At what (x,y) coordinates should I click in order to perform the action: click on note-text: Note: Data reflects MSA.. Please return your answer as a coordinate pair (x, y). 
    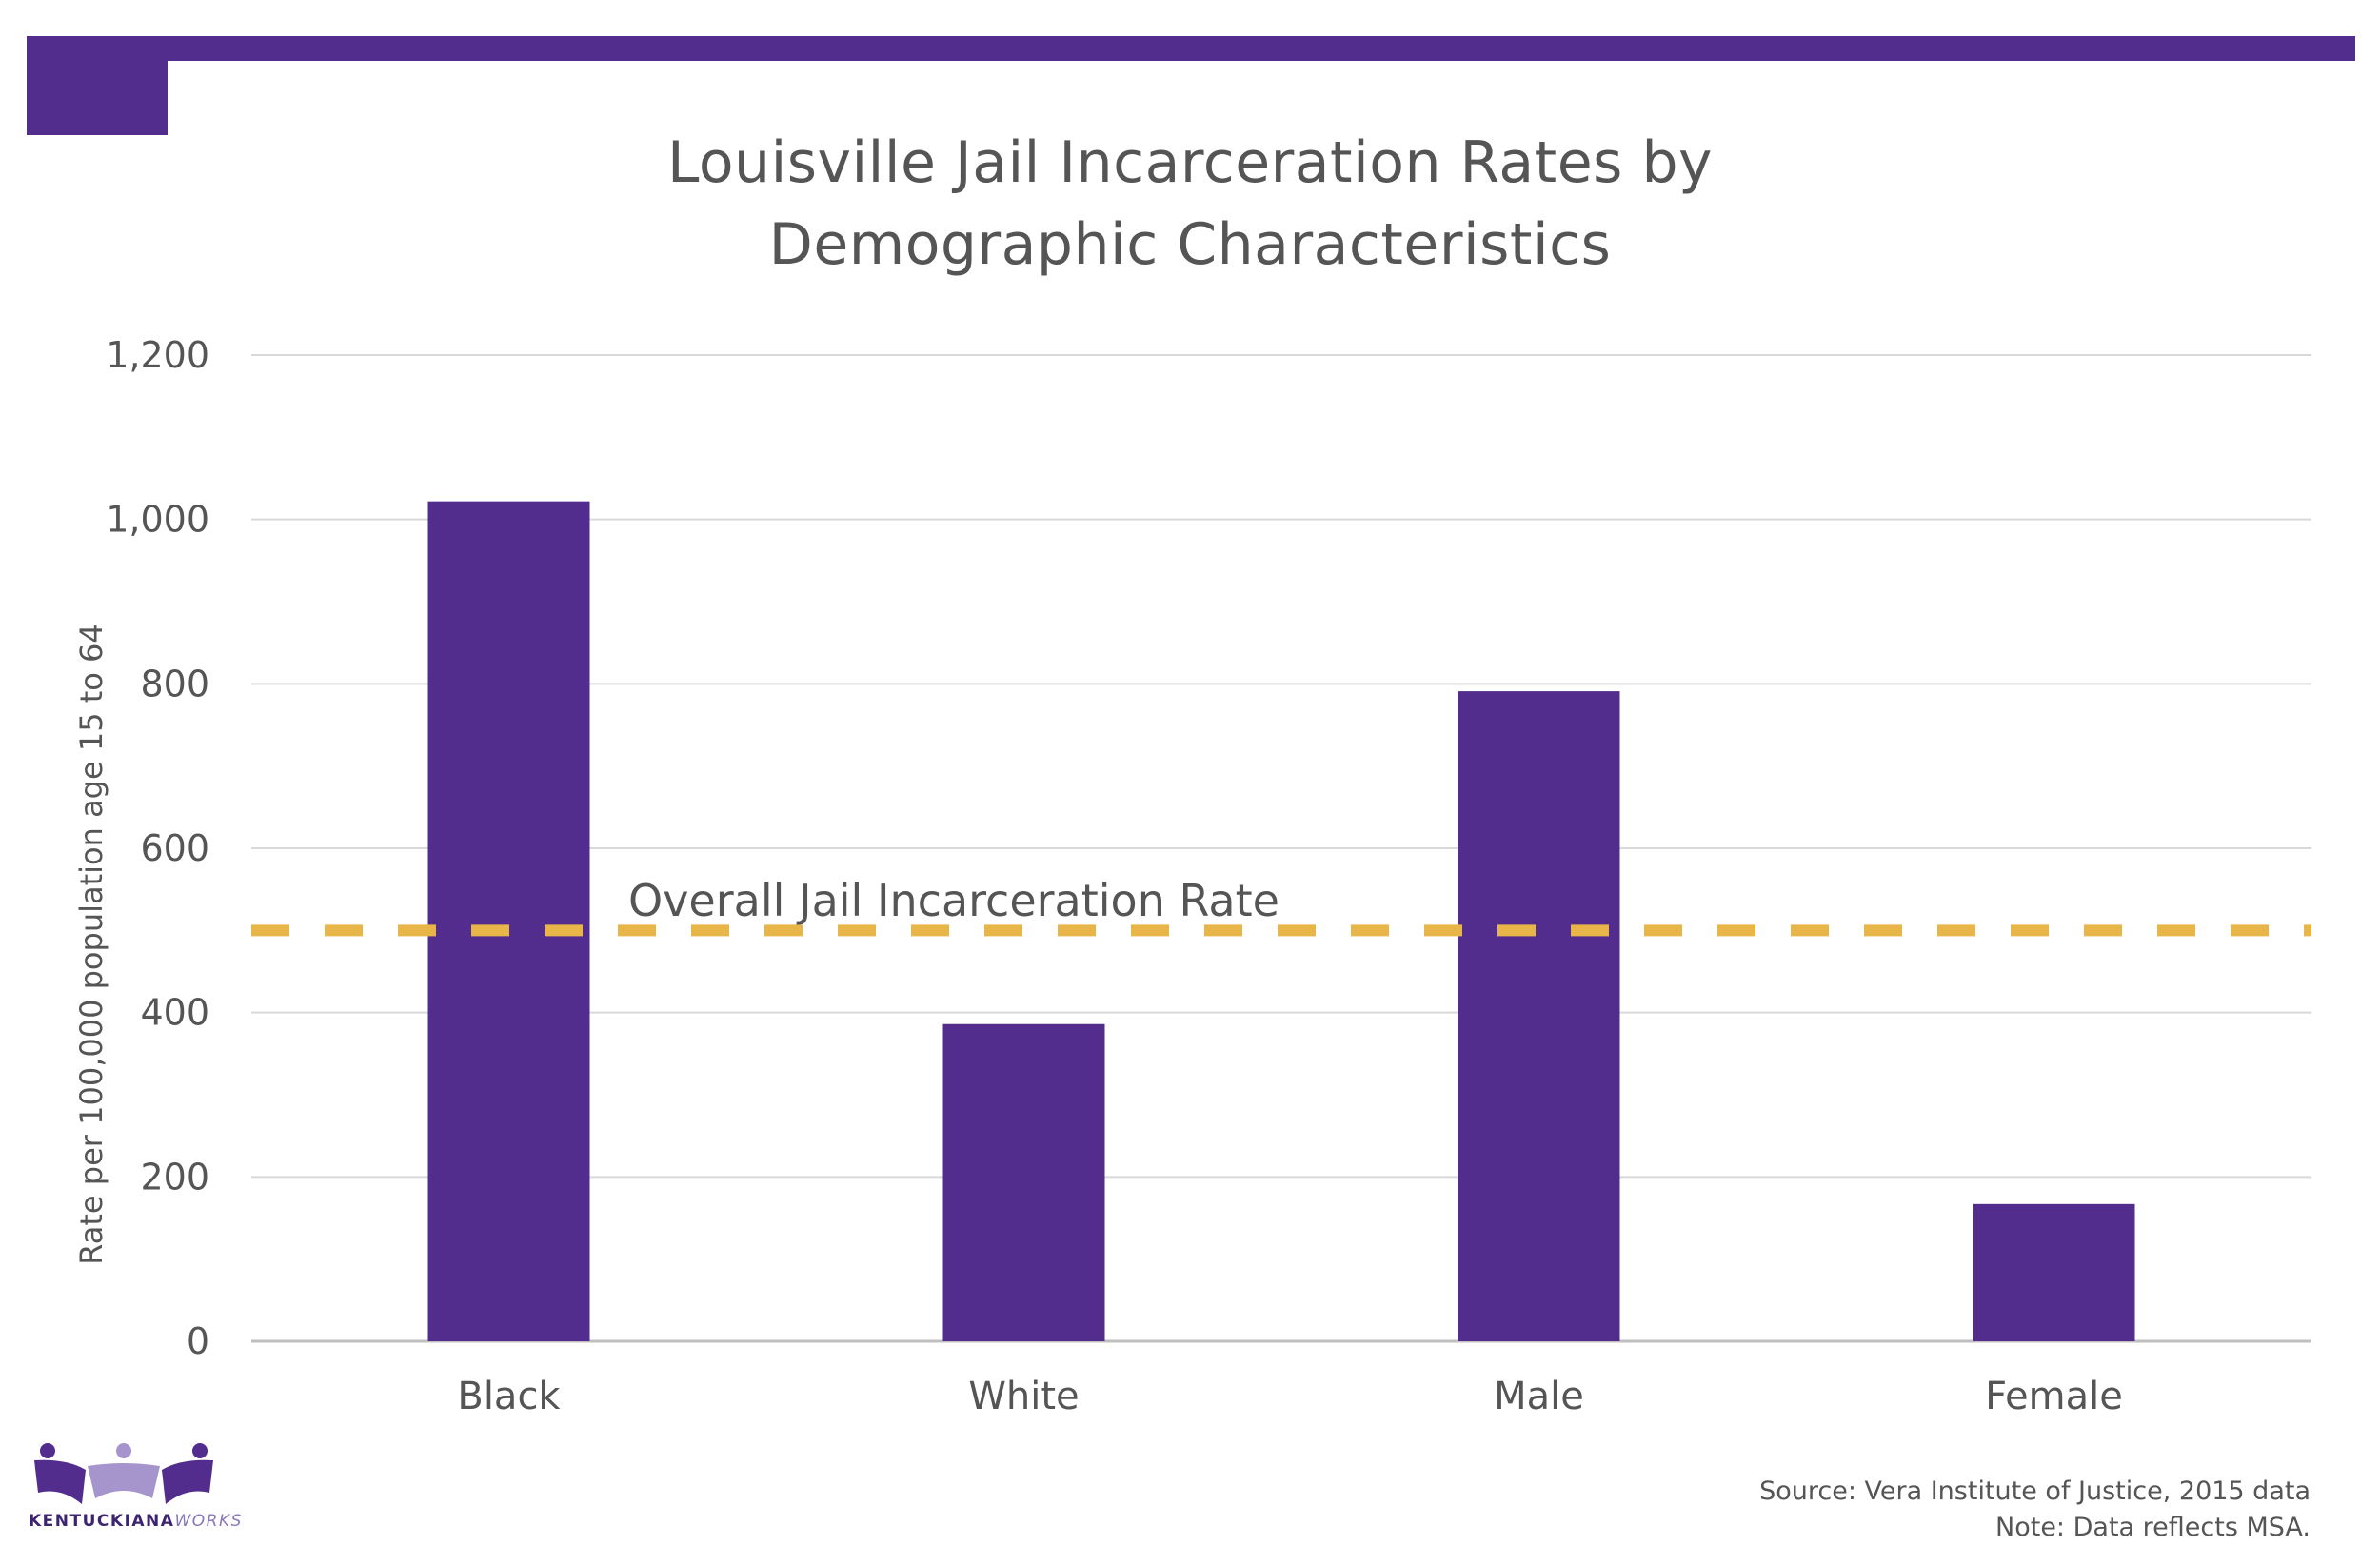
    Looking at the image, I should click on (2153, 1527).